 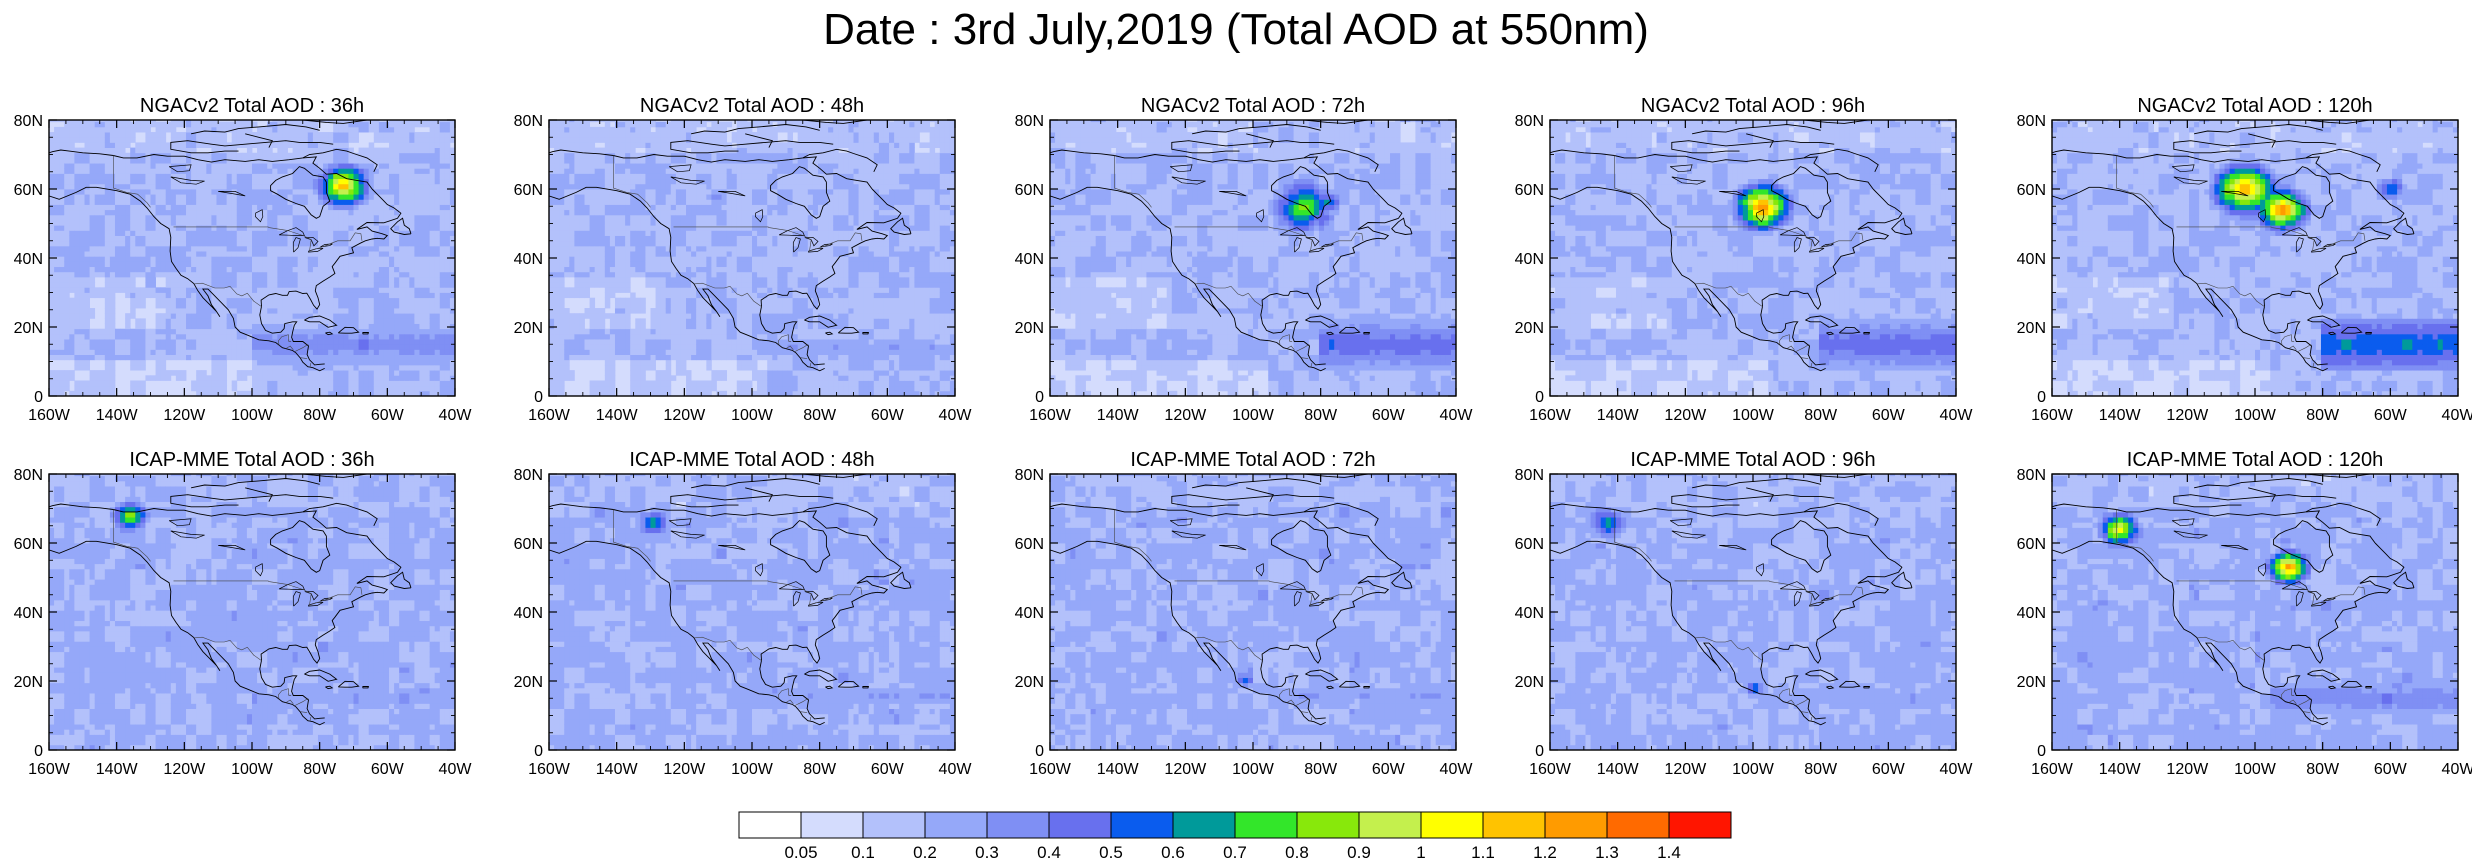 What do you see at coordinates (1359, 852) in the screenshot?
I see `colorbar-label: 0.9` at bounding box center [1359, 852].